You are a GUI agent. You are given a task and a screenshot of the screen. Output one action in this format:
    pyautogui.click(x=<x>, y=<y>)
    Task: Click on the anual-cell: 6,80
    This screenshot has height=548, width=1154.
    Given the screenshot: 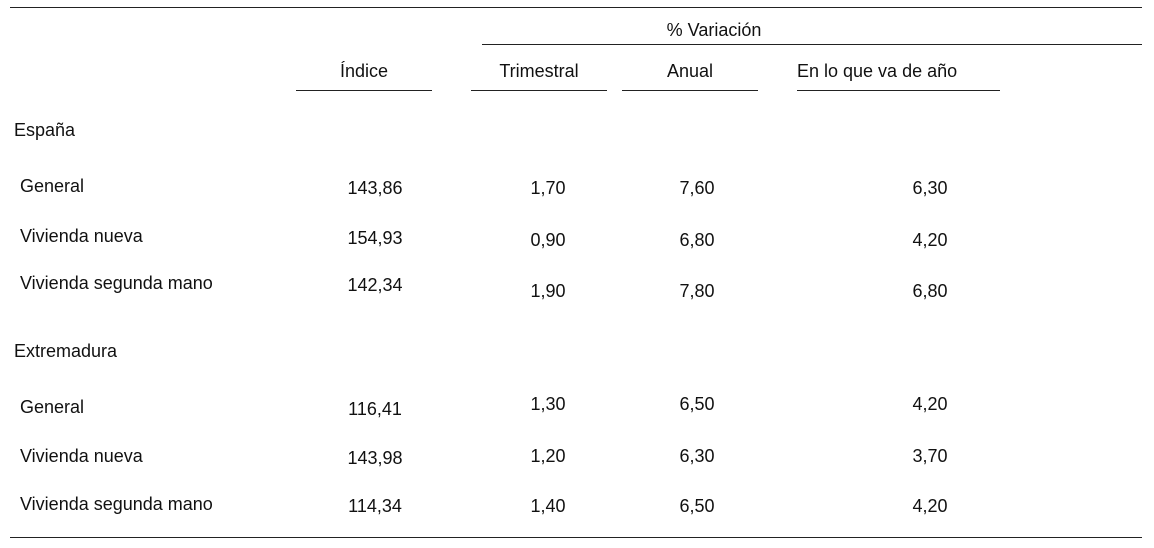 What is the action you would take?
    pyautogui.click(x=697, y=240)
    